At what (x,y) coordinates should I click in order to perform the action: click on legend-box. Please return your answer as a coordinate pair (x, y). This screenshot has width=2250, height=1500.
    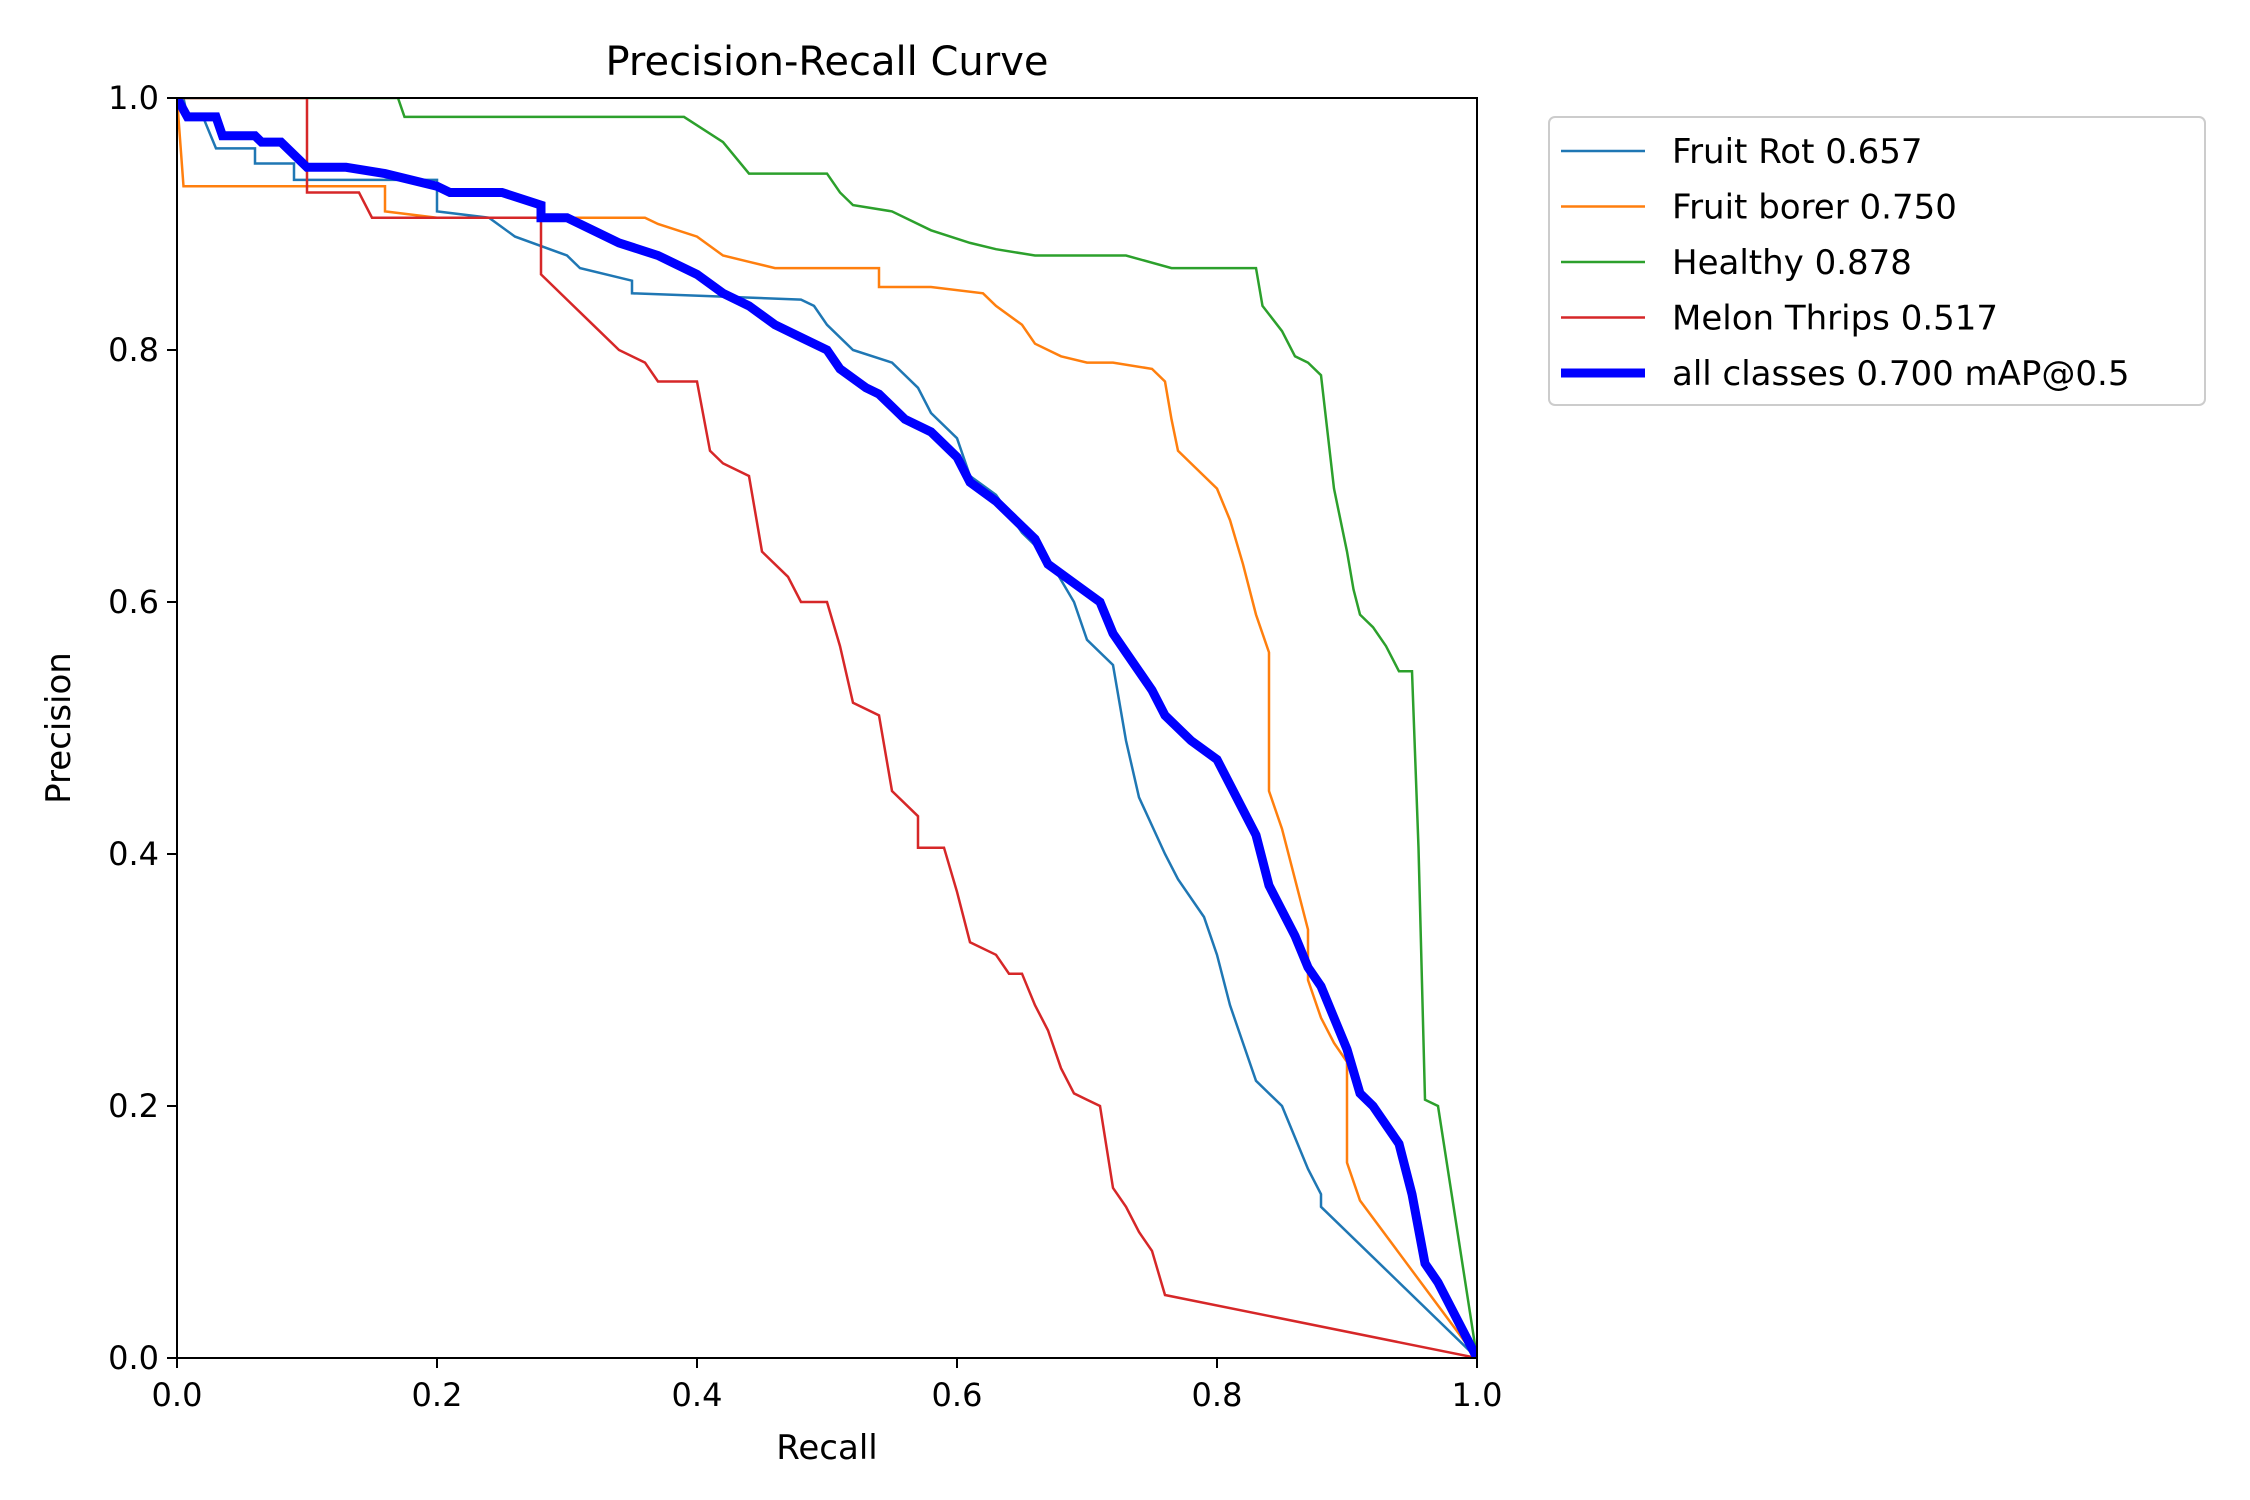
    Looking at the image, I should click on (1877, 261).